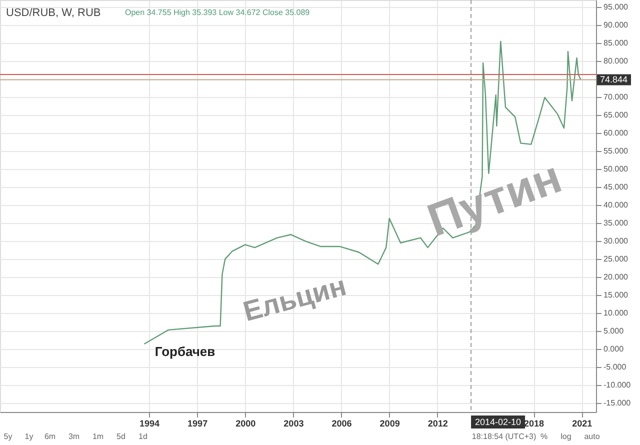 Image resolution: width=640 pixels, height=445 pixels. What do you see at coordinates (616, 151) in the screenshot?
I see `y-tick-label: 55.000` at bounding box center [616, 151].